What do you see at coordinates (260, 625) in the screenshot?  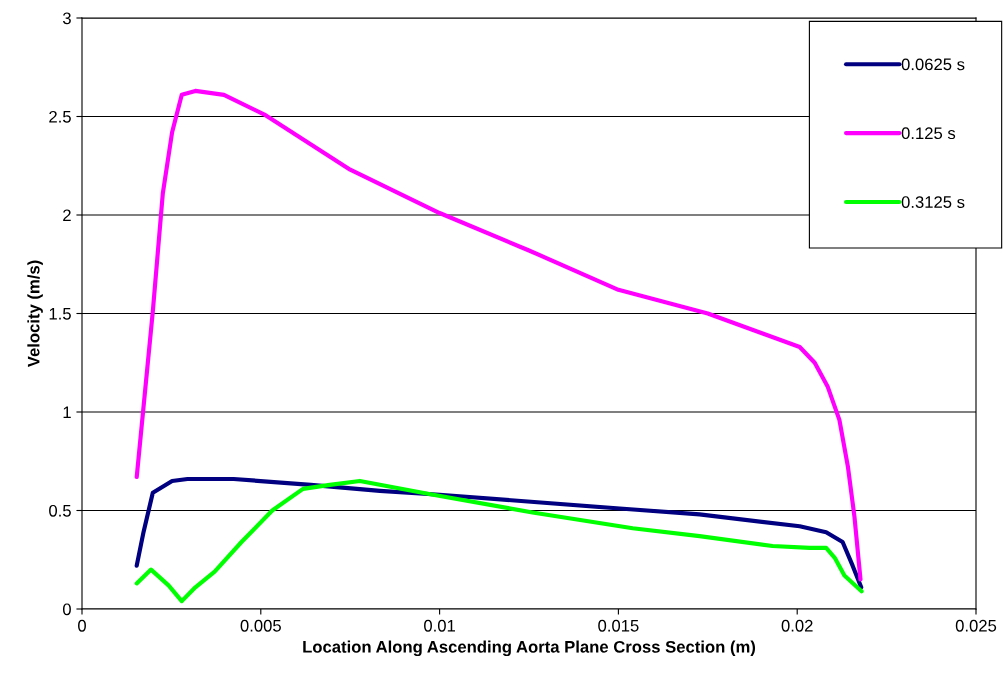 I see `x-tick-label: 0.005` at bounding box center [260, 625].